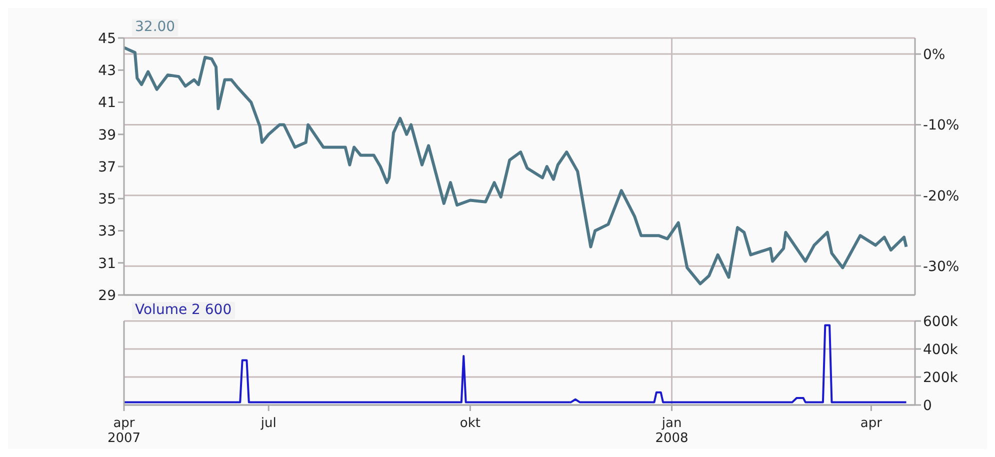 The height and width of the screenshot is (457, 995). What do you see at coordinates (671, 431) in the screenshot?
I see `x-tick-label: jan 2008` at bounding box center [671, 431].